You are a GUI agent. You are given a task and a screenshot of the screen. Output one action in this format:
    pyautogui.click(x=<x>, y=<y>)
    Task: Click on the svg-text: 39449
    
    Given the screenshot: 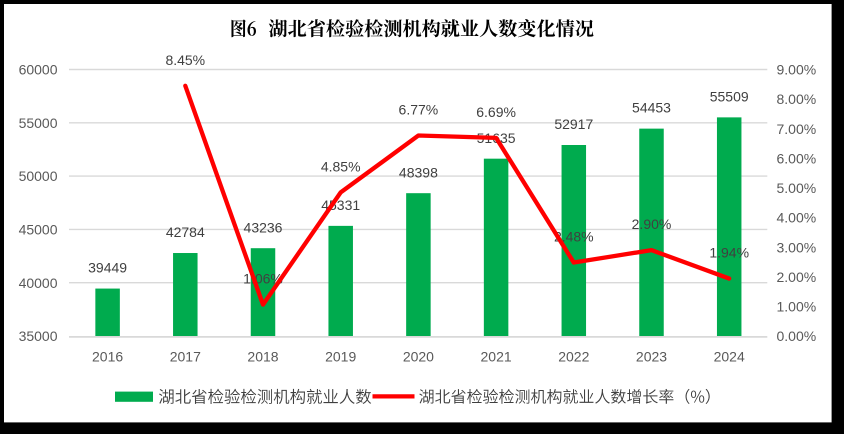 What is the action you would take?
    pyautogui.click(x=107, y=268)
    